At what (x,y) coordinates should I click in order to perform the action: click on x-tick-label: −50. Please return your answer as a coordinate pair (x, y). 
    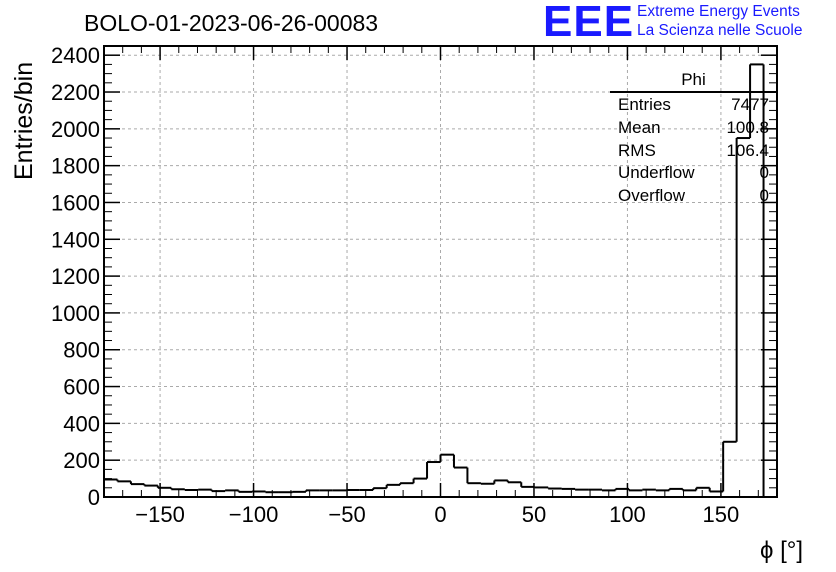
    Looking at the image, I should click on (346, 514).